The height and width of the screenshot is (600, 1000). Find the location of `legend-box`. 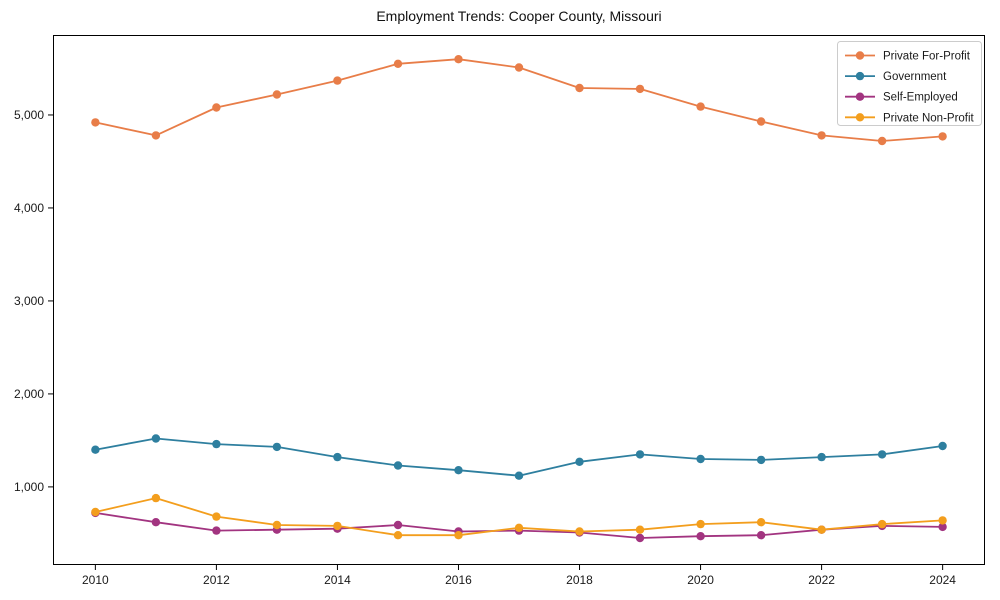

legend-box is located at coordinates (909, 83).